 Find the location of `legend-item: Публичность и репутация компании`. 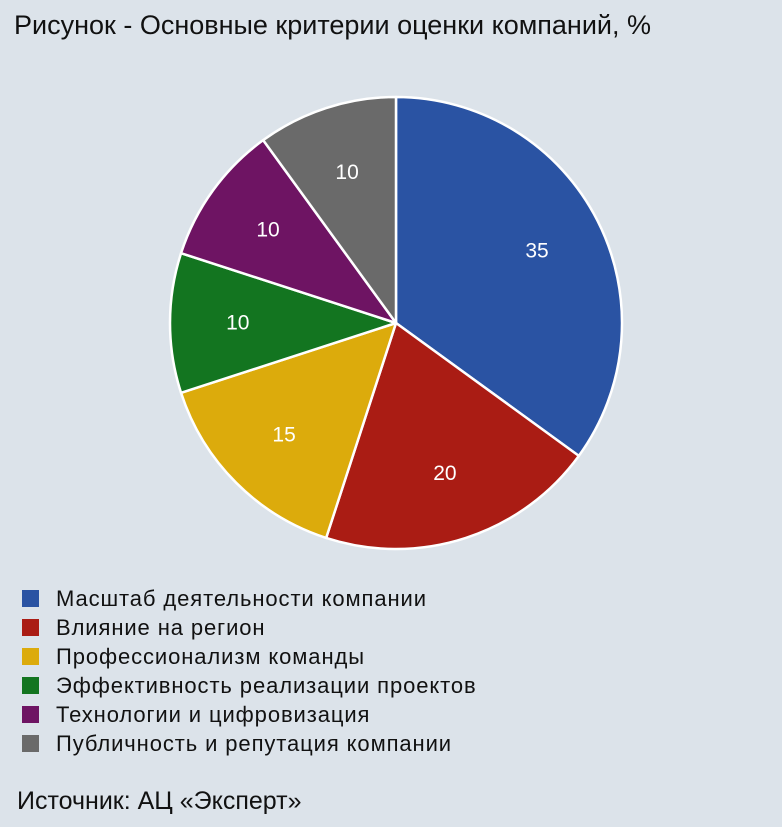

legend-item: Публичность и репутация компании is located at coordinates (249, 743).